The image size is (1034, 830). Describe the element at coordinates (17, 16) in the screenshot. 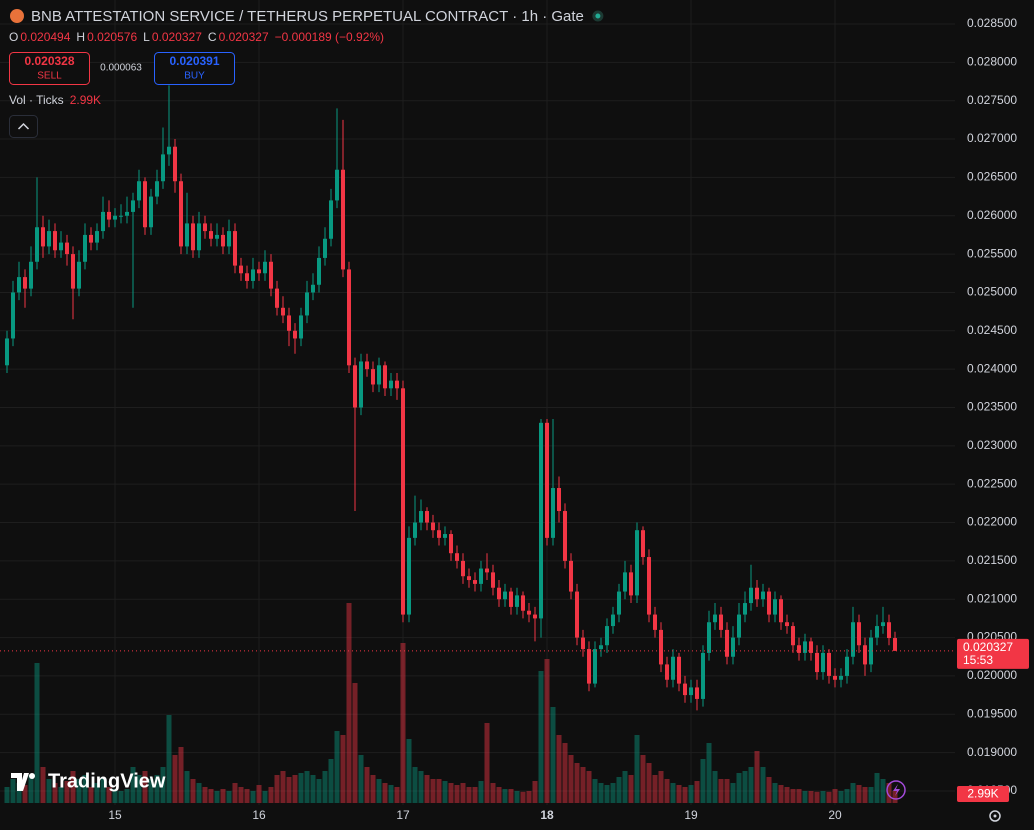

I see `symbol-logo` at that location.